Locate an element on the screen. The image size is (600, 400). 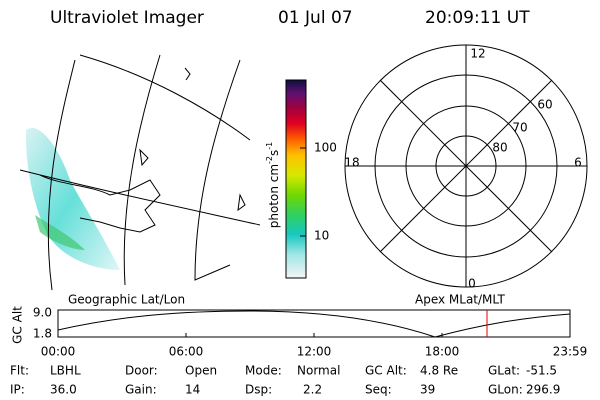
unit-exp: -1 is located at coordinates (269, 146).